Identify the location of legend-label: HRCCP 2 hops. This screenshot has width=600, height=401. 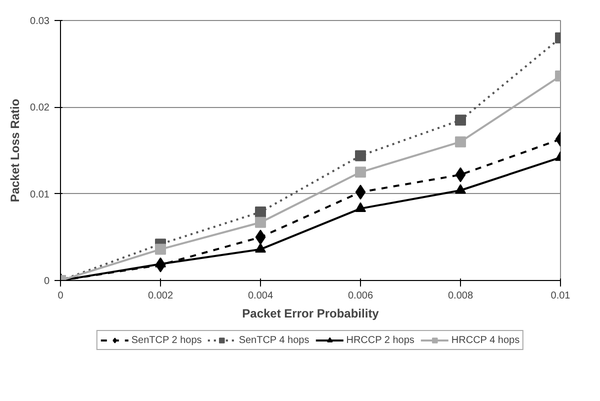
(380, 340).